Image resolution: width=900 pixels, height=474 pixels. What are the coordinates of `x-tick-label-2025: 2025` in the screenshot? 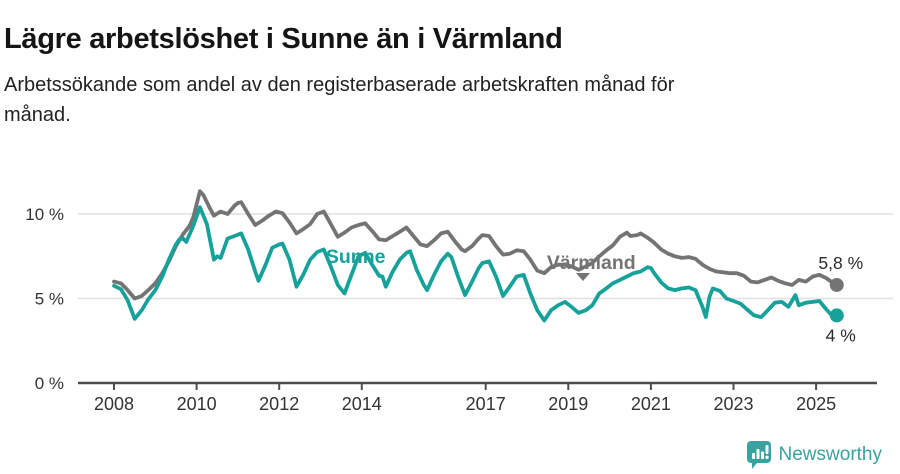 It's located at (816, 404).